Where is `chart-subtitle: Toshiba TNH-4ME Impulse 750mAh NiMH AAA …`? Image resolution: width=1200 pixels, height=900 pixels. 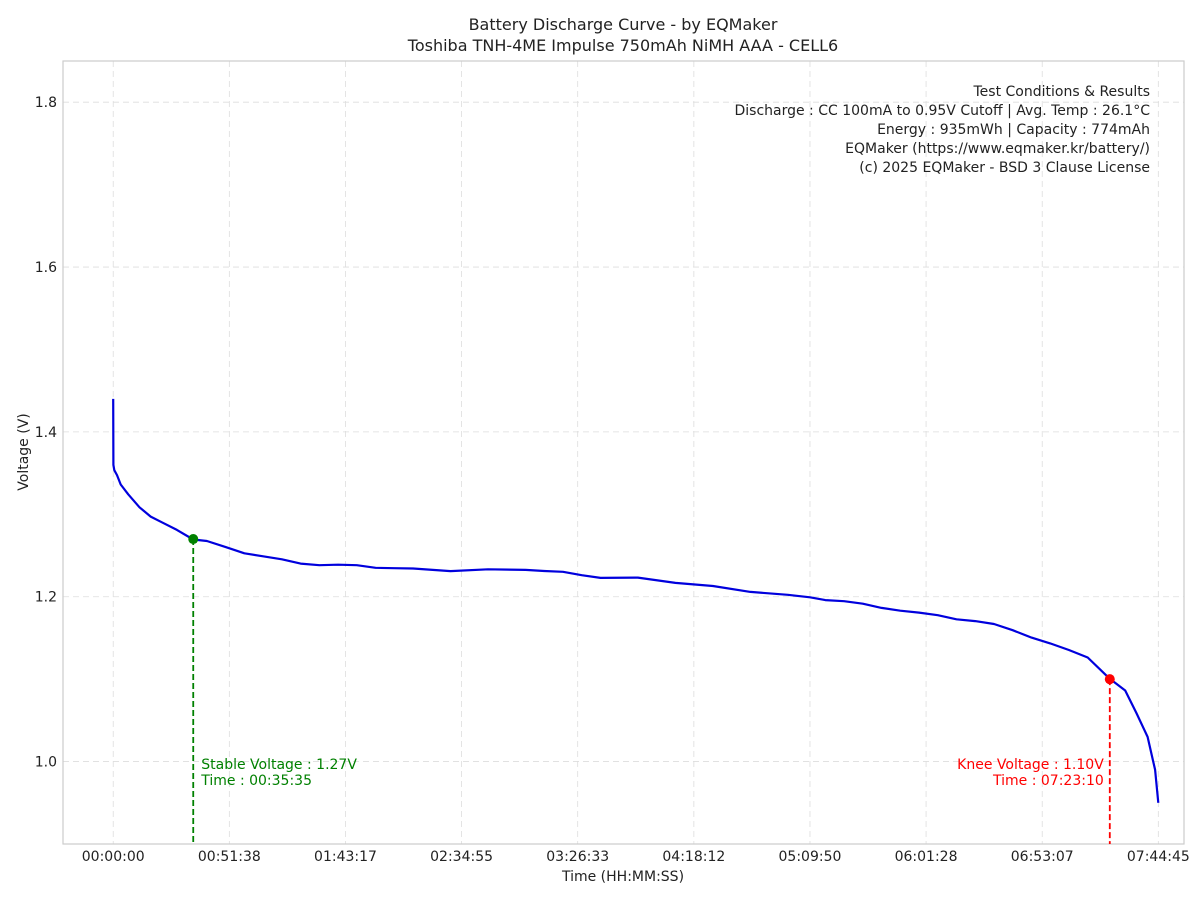 chart-subtitle: Toshiba TNH-4ME Impulse 750mAh NiMH AAA … is located at coordinates (622, 45).